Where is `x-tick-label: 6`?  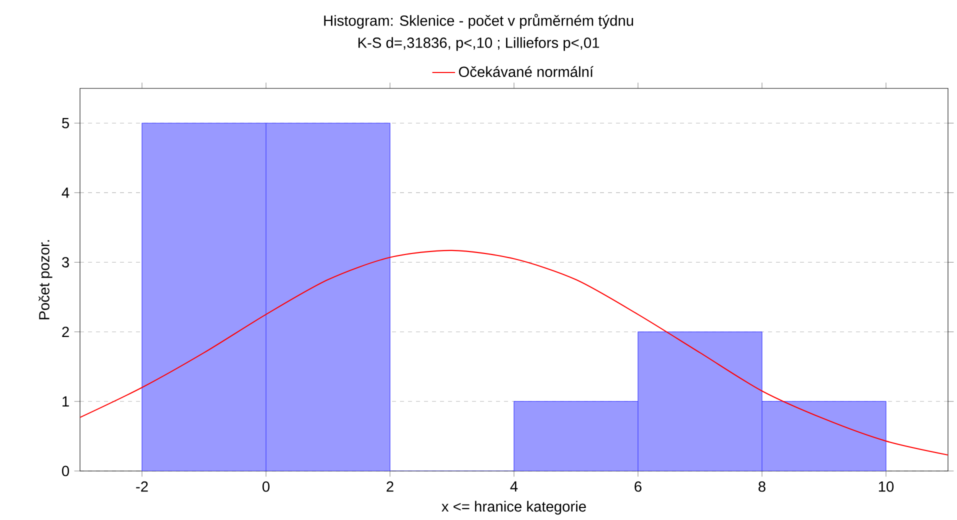
x-tick-label: 6 is located at coordinates (638, 486).